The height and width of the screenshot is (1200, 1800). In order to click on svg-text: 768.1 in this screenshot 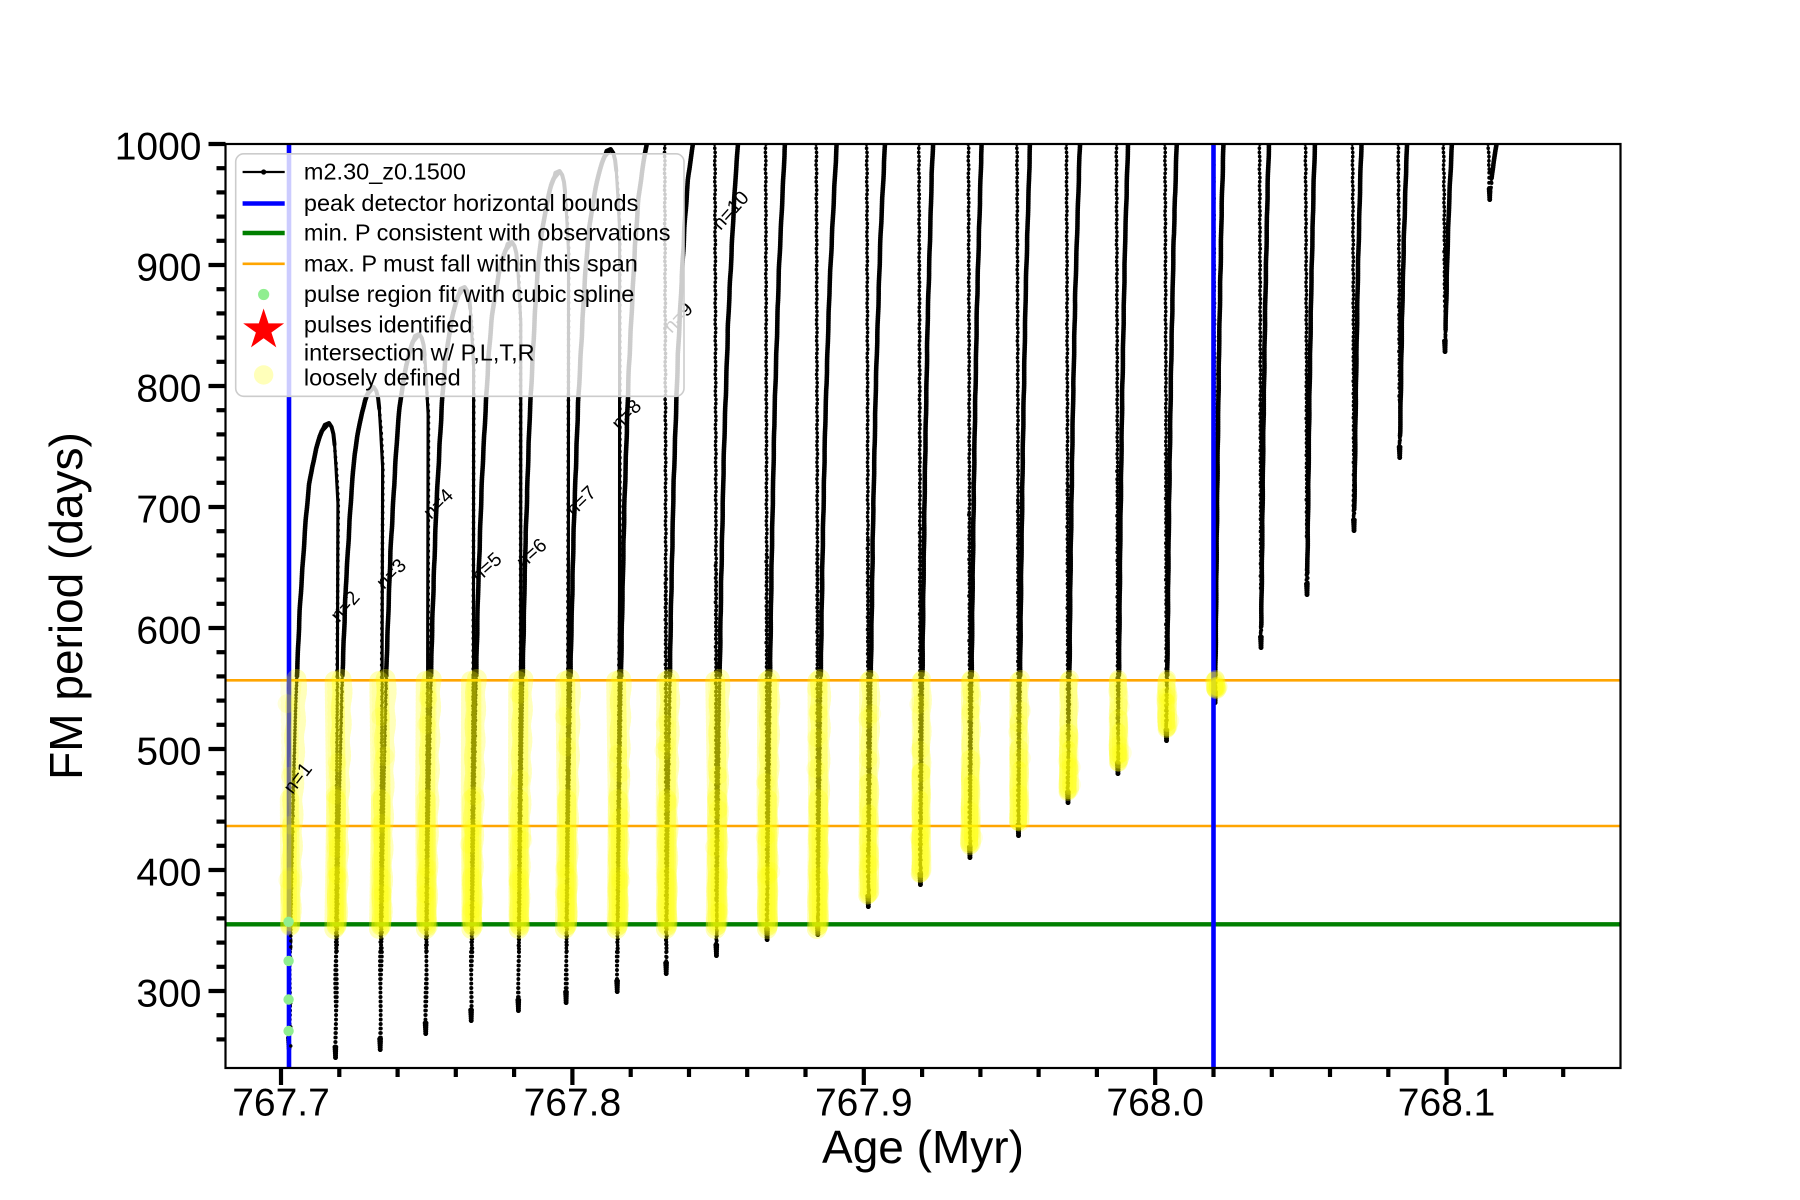, I will do `click(1447, 1103)`.